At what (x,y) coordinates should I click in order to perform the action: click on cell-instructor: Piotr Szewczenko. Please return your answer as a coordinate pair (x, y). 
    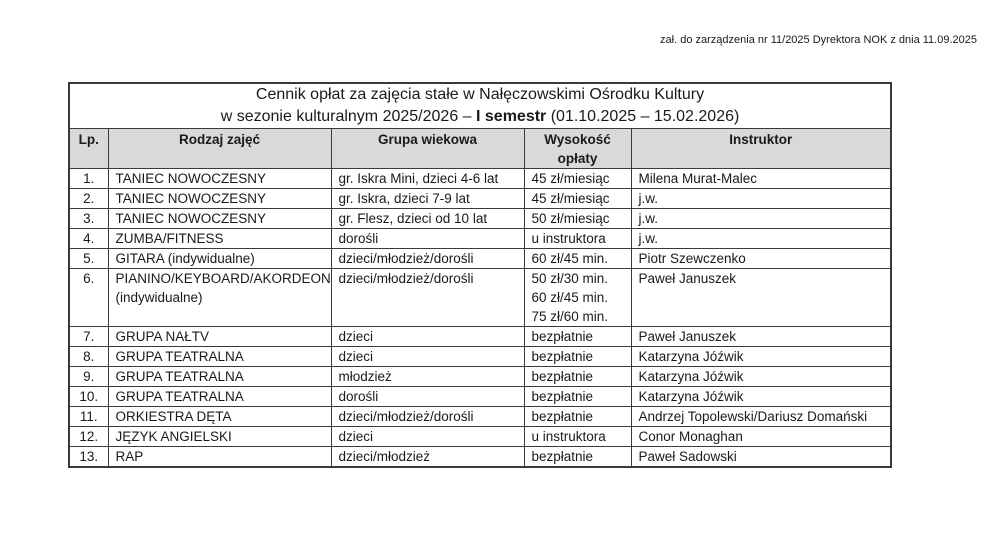
    Looking at the image, I should click on (761, 258).